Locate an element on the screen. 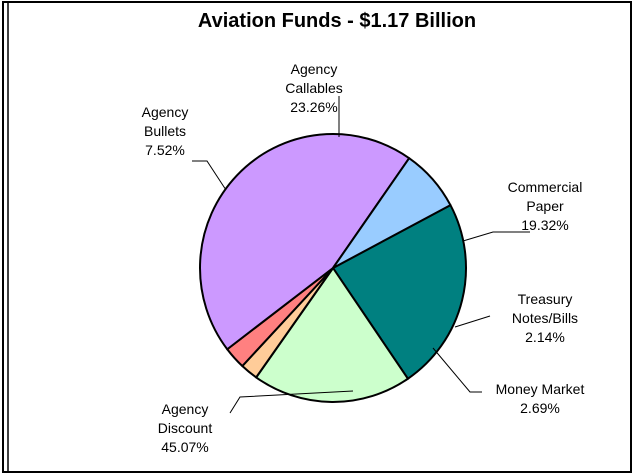  slice-name-label: Commercial is located at coordinates (545, 187).